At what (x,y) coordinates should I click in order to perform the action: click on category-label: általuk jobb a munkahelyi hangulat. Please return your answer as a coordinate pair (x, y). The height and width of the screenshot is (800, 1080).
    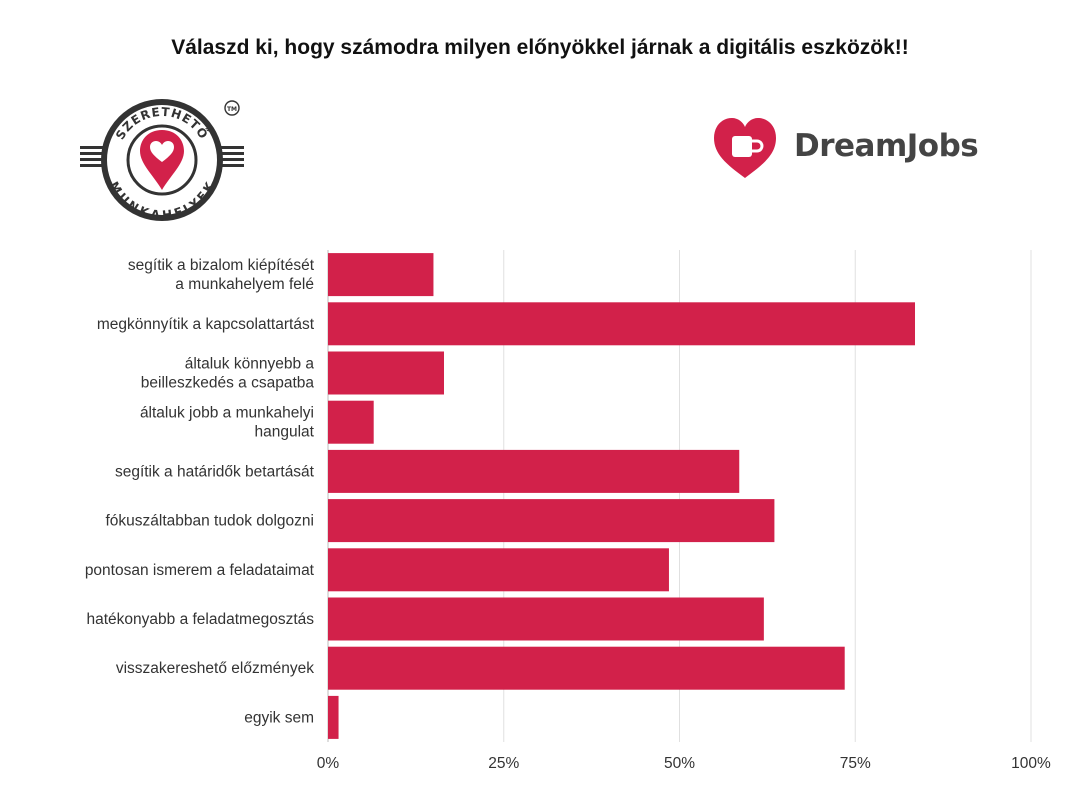
    Looking at the image, I should click on (227, 423).